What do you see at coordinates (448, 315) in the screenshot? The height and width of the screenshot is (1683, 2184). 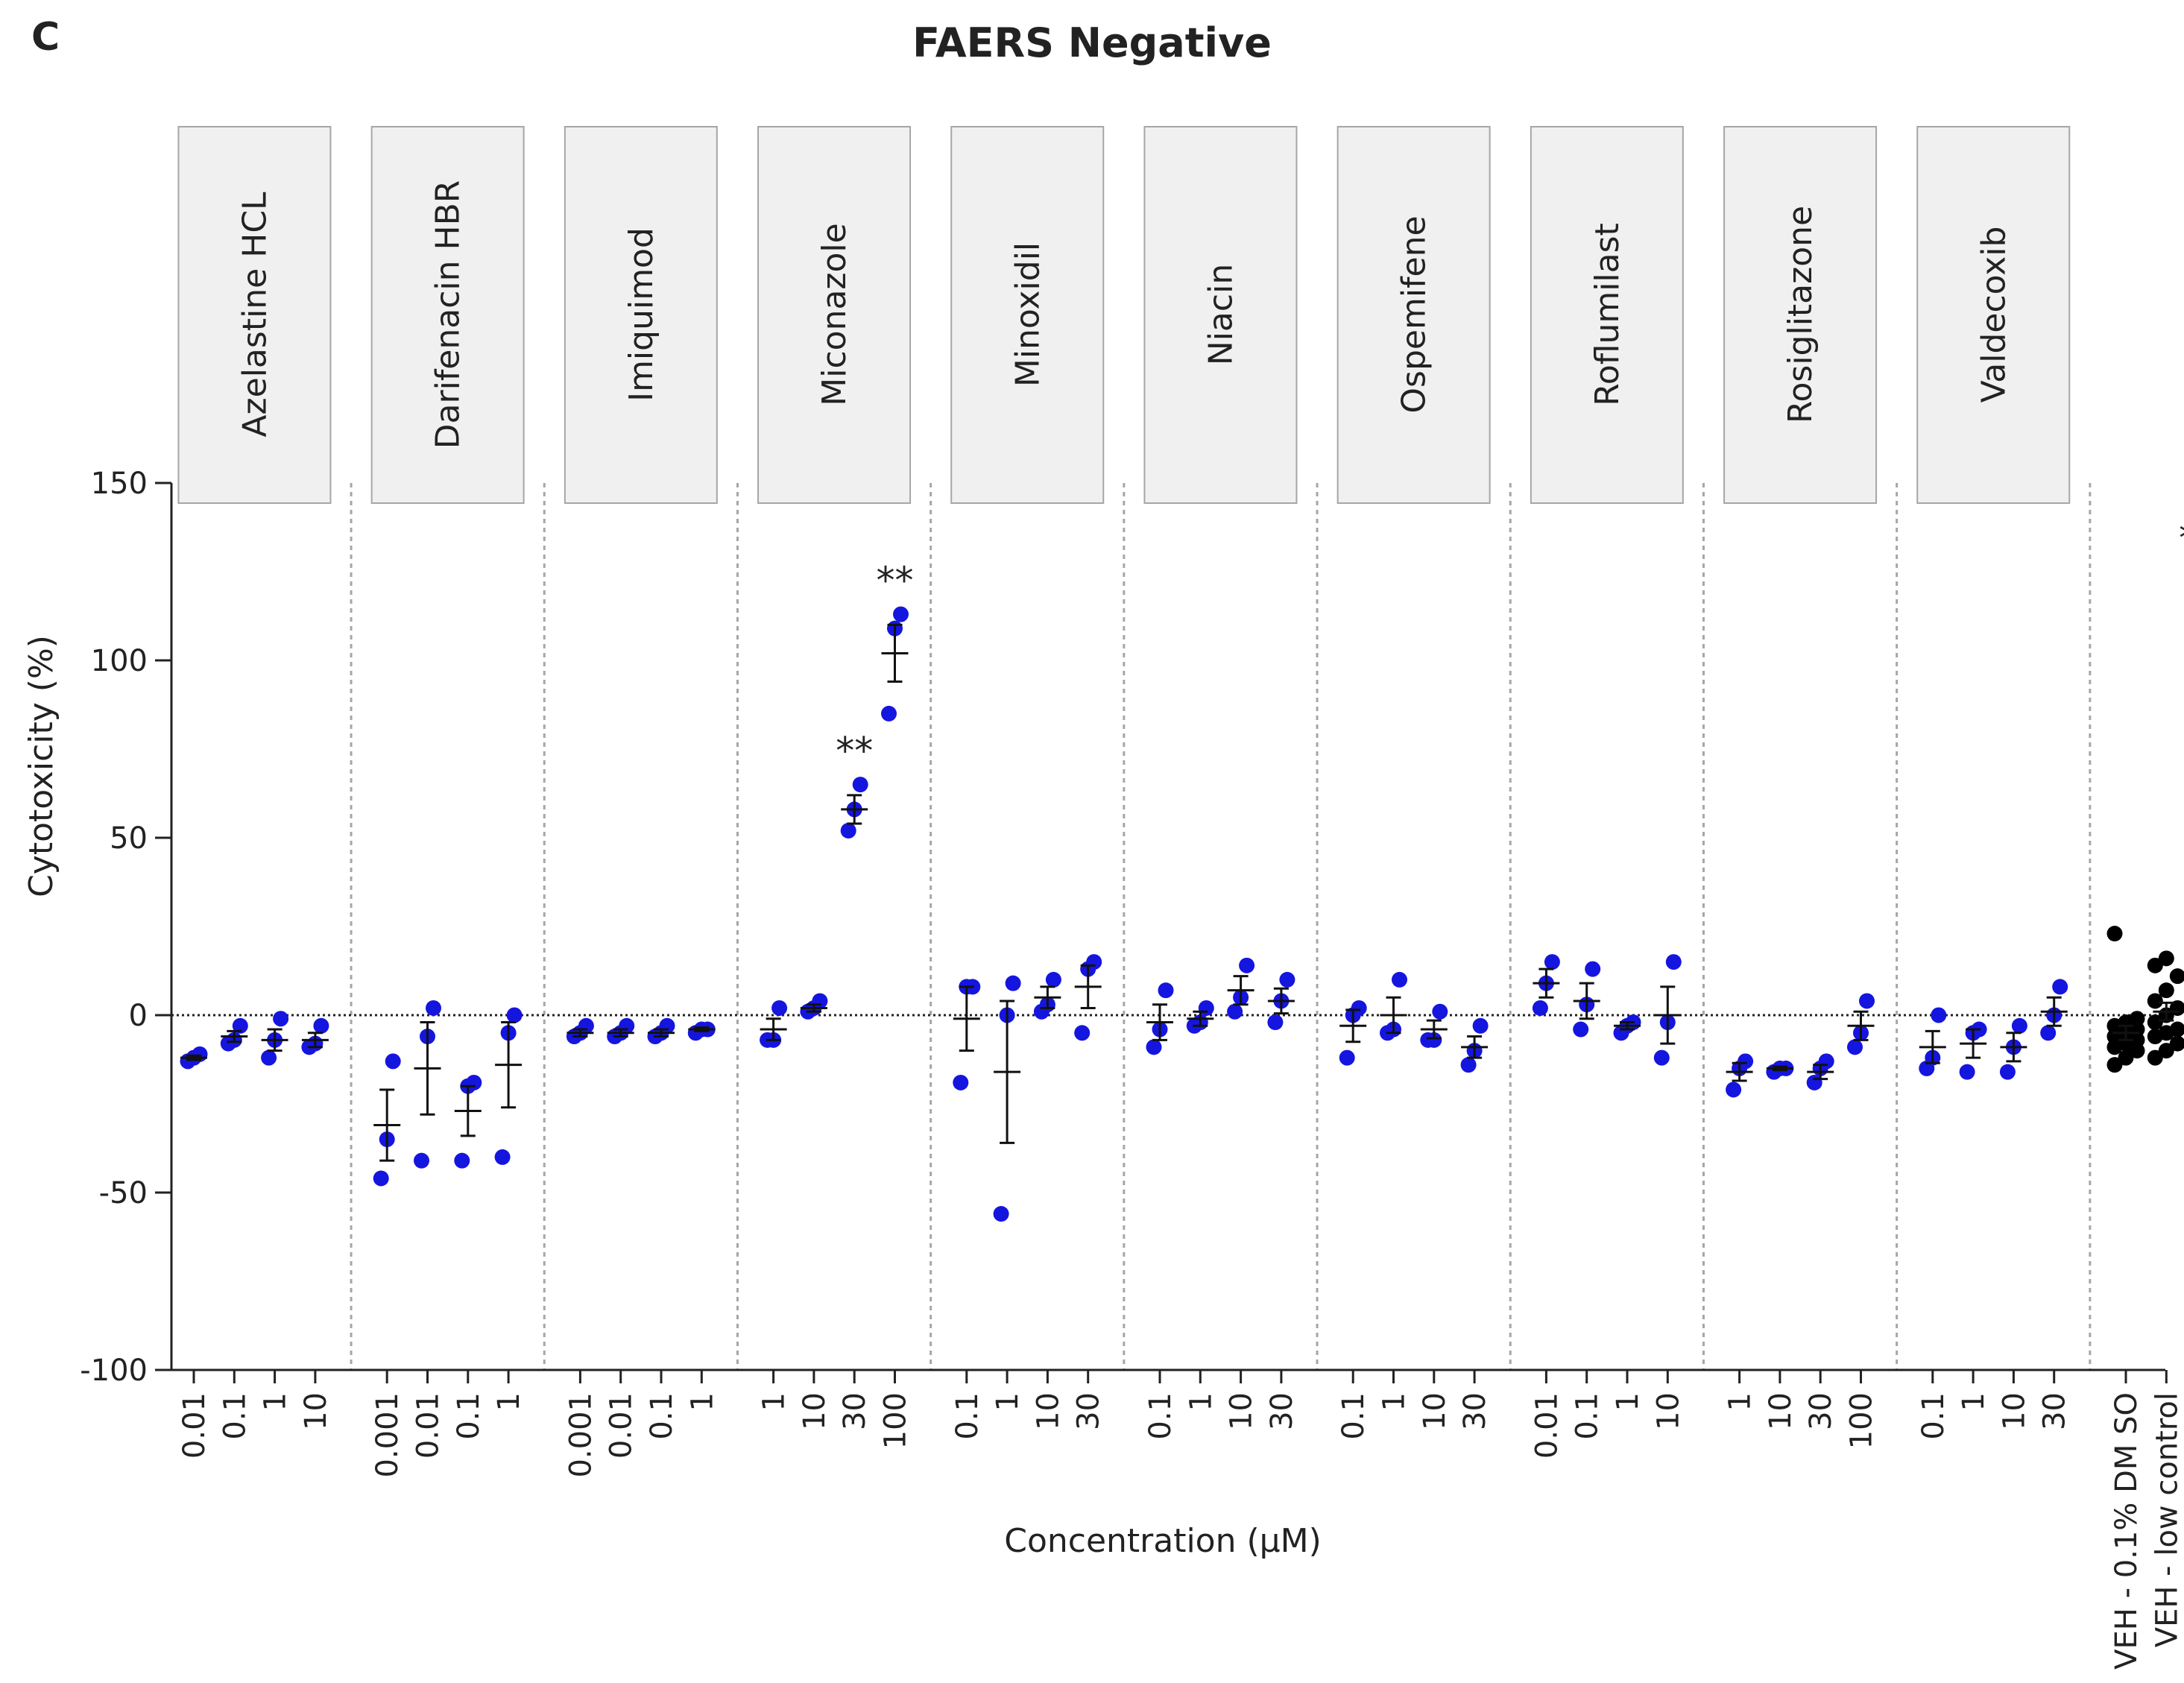 I see `panel-header-label: Darifenacin HBR` at bounding box center [448, 315].